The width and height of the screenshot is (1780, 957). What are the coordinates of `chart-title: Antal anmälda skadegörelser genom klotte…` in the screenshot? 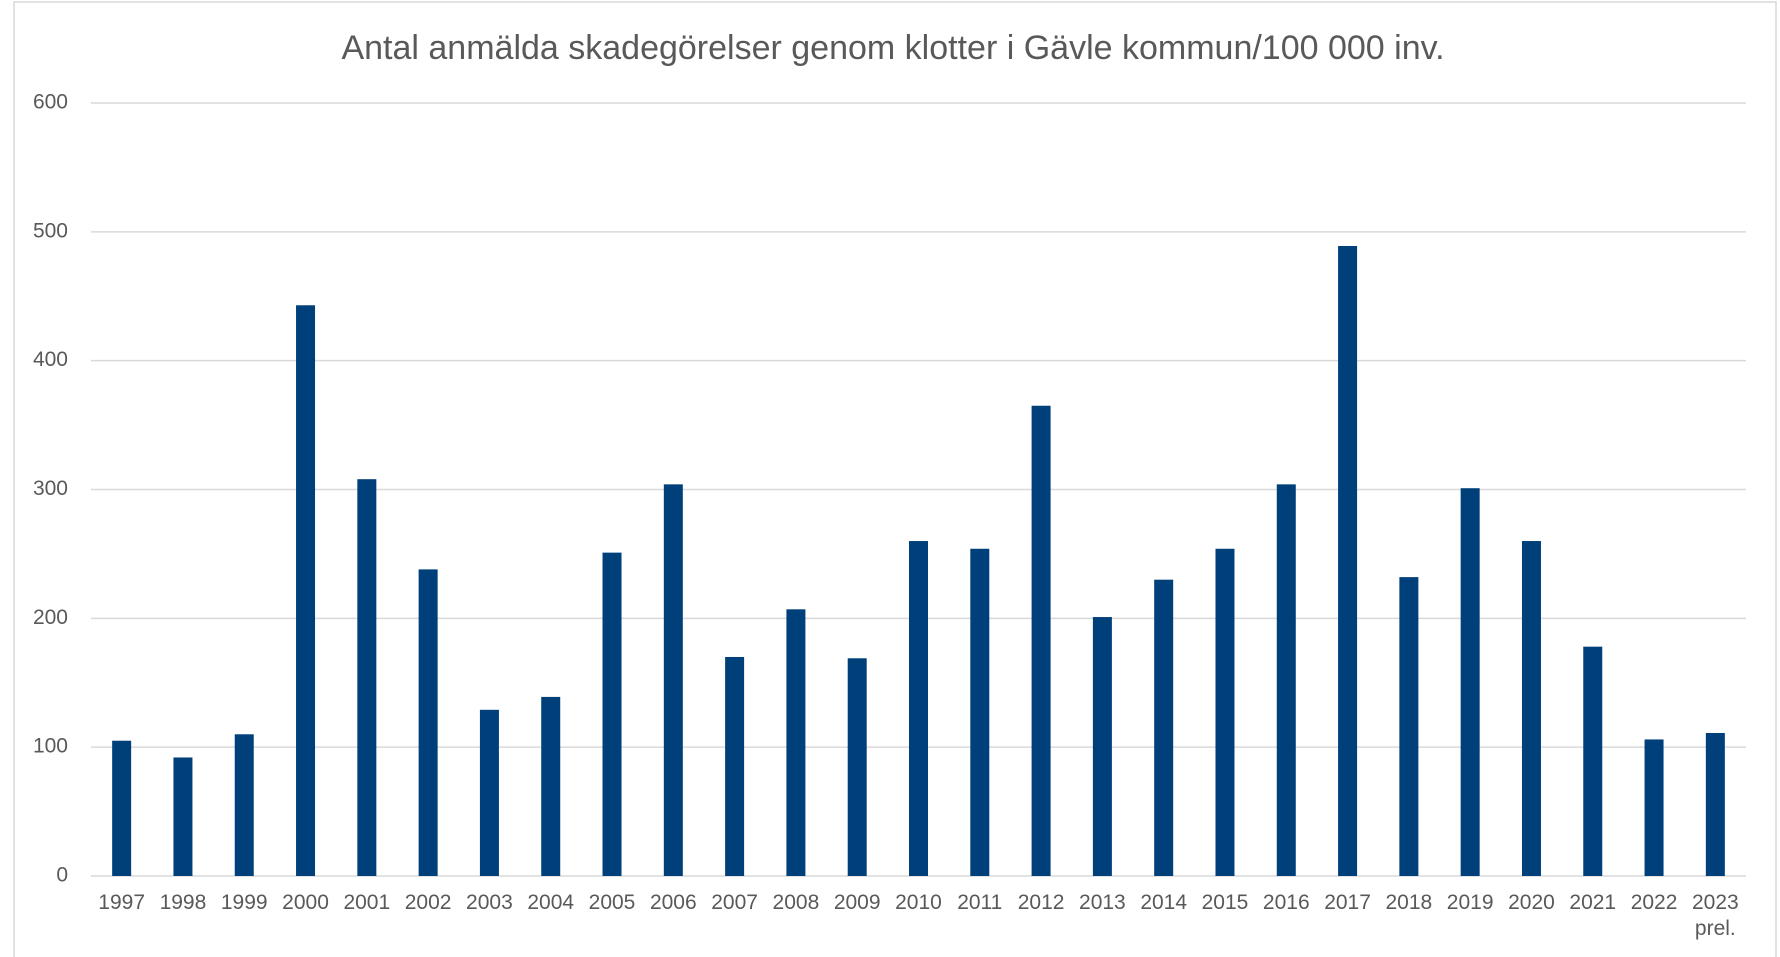 It's located at (892, 48).